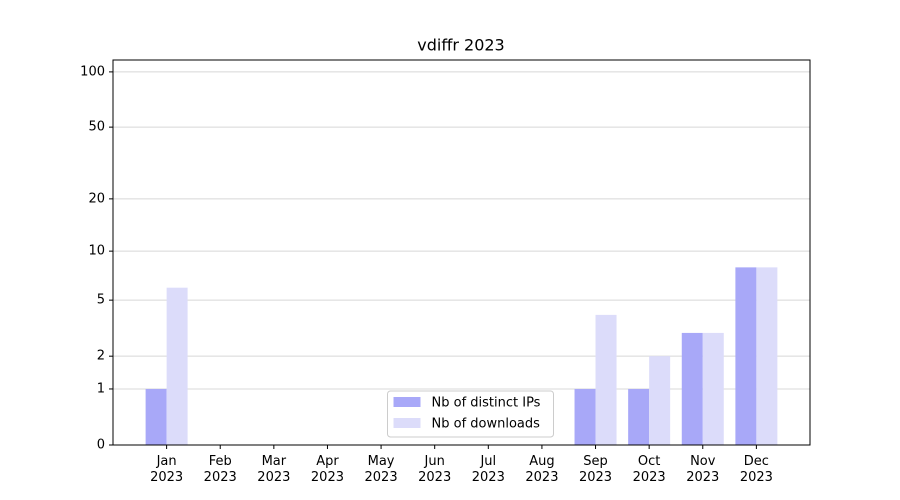  What do you see at coordinates (470, 414) in the screenshot?
I see `legend-box` at bounding box center [470, 414].